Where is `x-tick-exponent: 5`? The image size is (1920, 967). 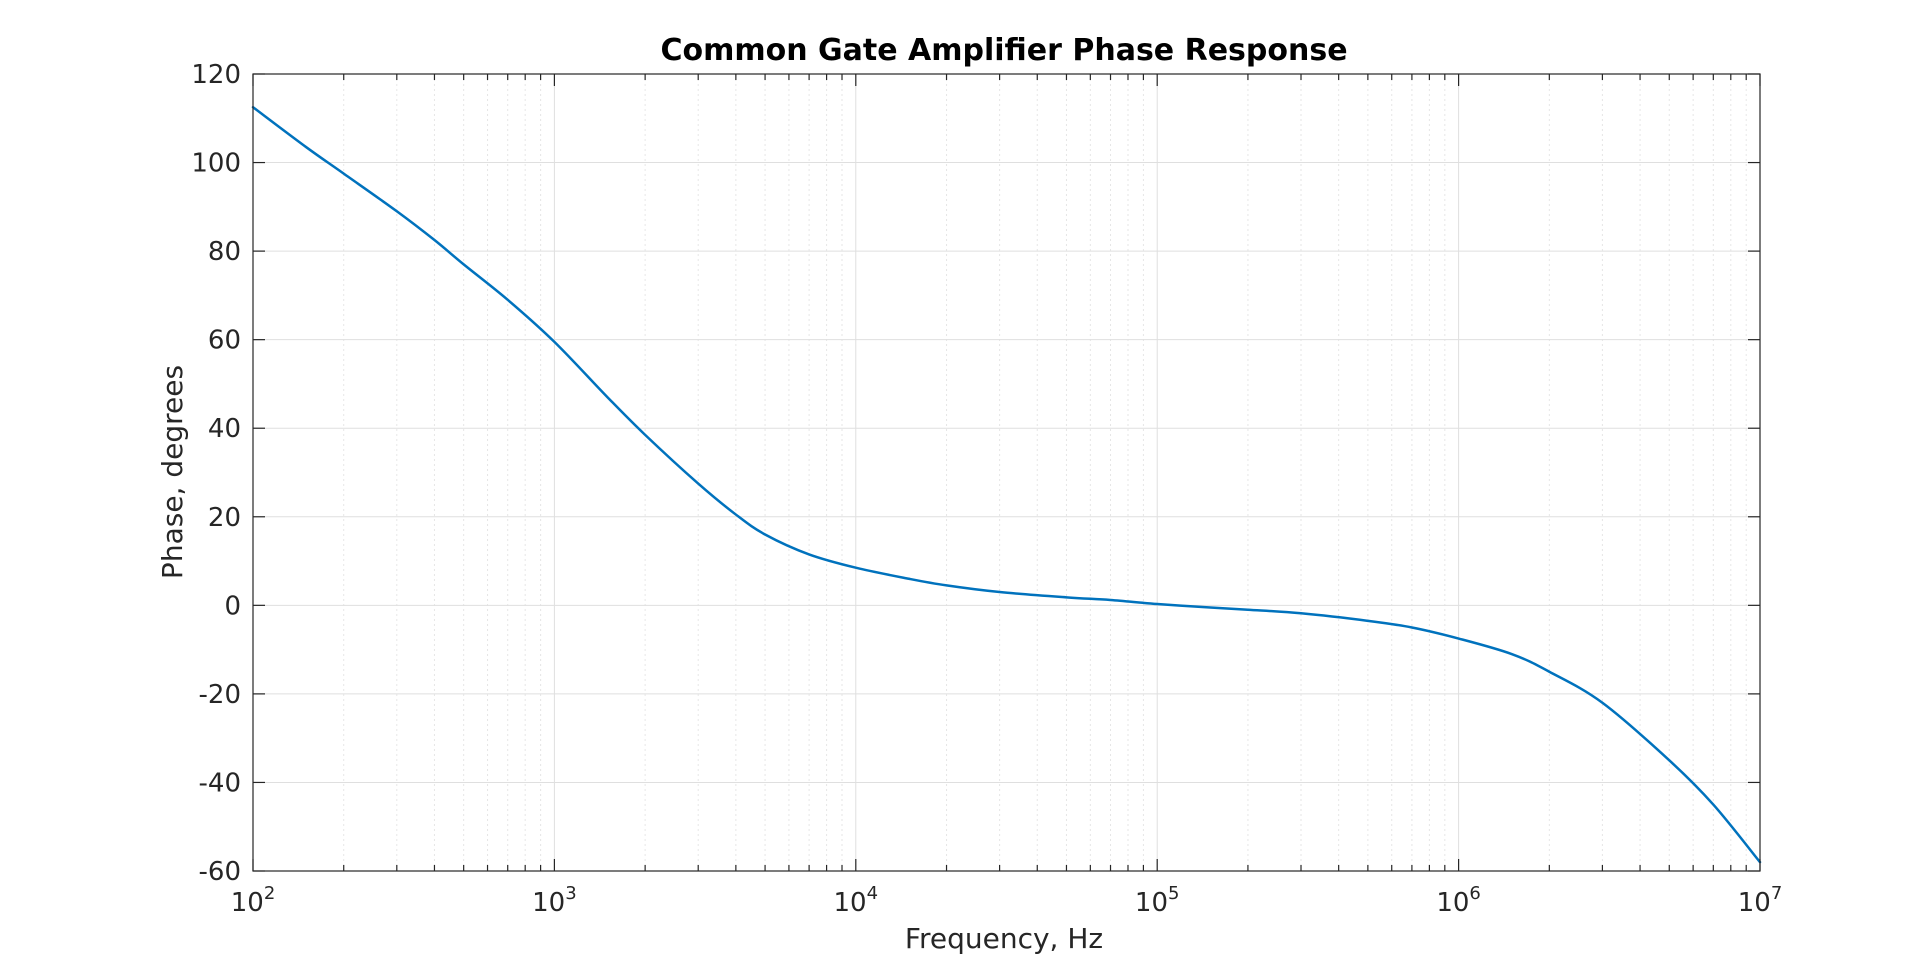
x-tick-exponent: 5 is located at coordinates (1173, 893).